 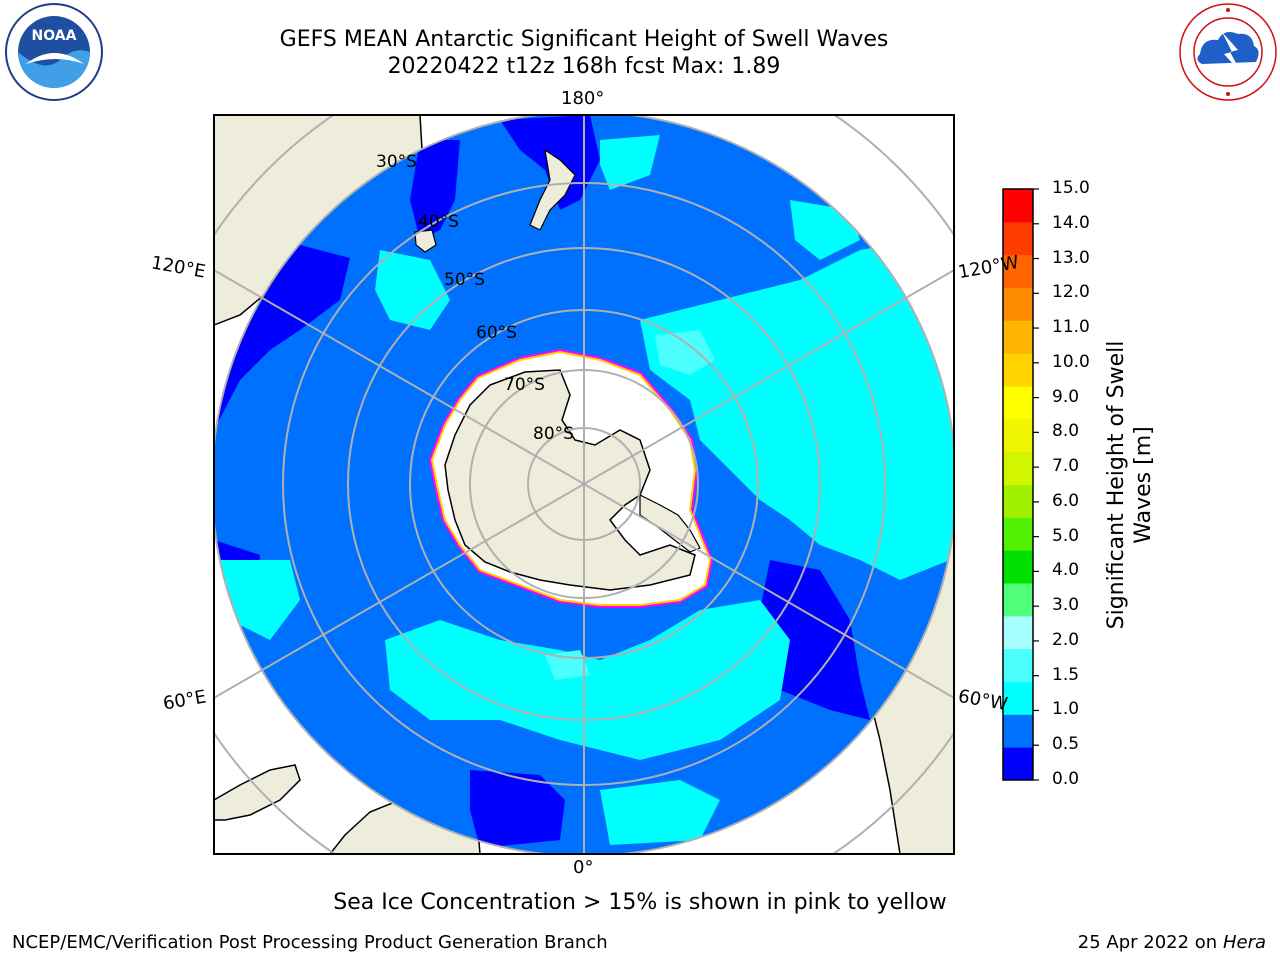 I want to click on svg-text: NOAA, so click(x=54, y=36).